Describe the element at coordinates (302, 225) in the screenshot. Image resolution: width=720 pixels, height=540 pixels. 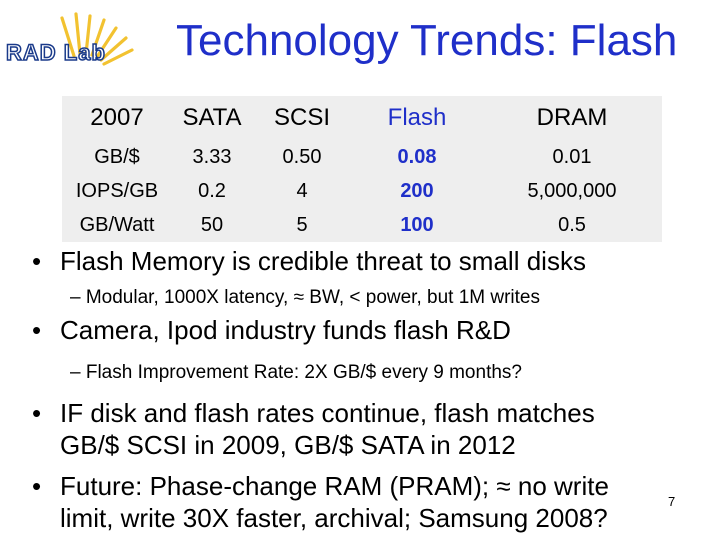
I see `table-cell: 5` at that location.